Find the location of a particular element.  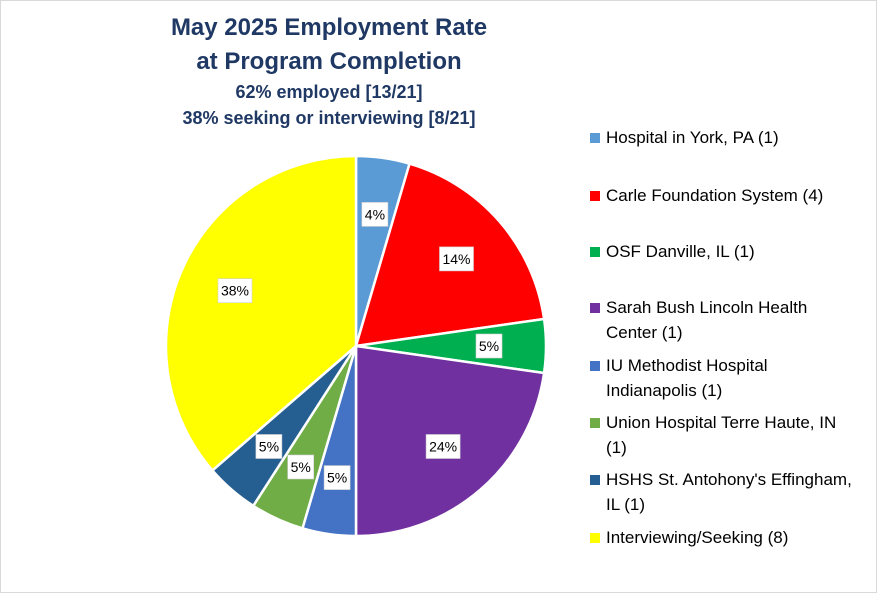

legend-label: Carle Foundation System (4) is located at coordinates (715, 195).